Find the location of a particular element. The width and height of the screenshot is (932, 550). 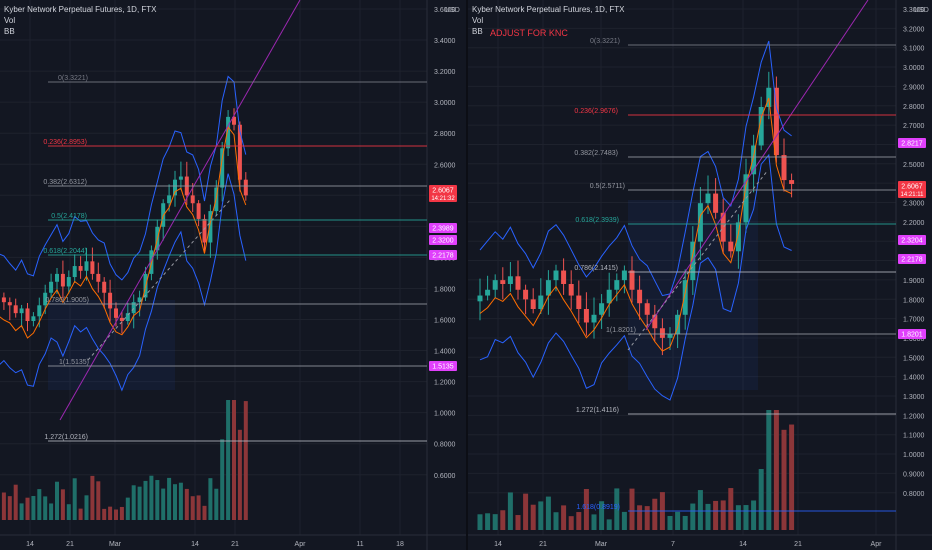

time-axis-tick: Apr is located at coordinates (877, 544).